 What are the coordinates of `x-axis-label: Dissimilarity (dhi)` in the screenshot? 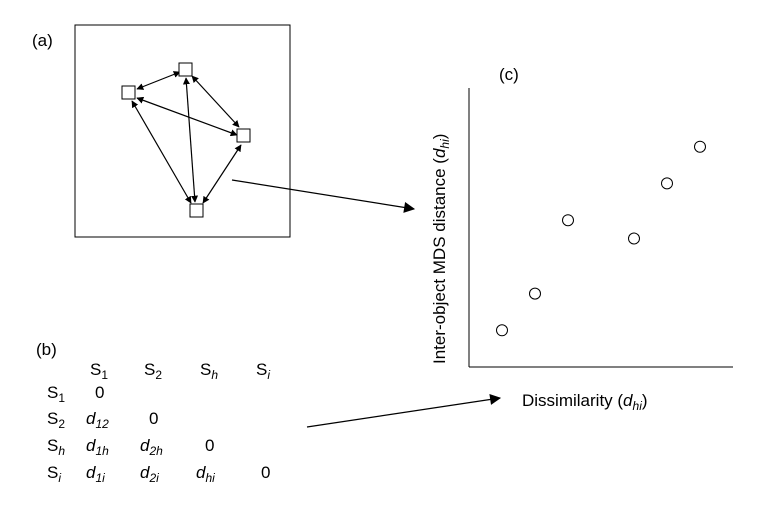 It's located at (585, 402).